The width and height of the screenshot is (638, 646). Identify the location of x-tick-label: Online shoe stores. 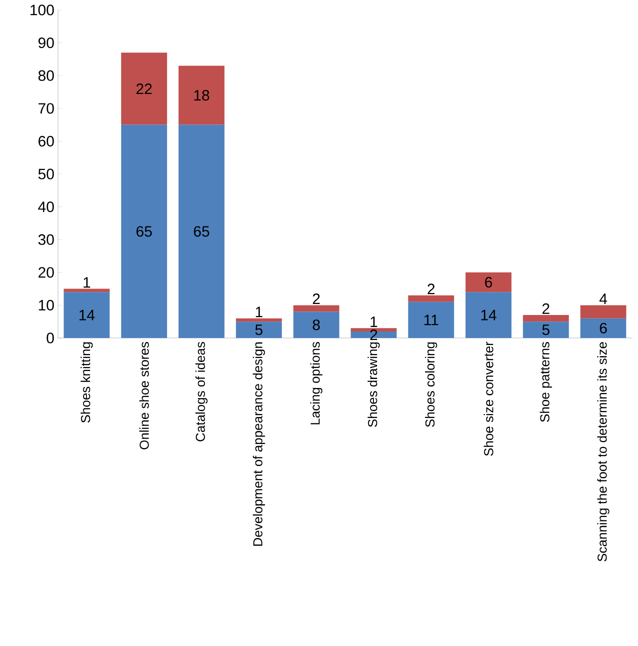
(144, 396).